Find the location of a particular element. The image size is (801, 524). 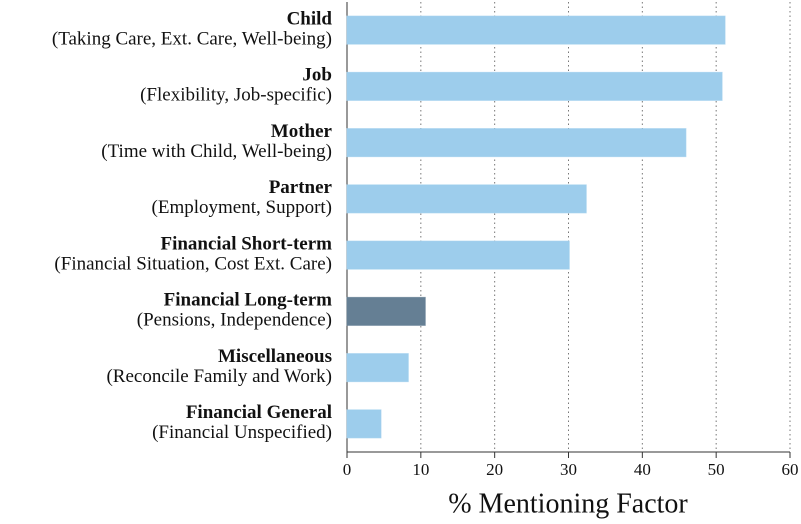

category-label: Job is located at coordinates (317, 75).